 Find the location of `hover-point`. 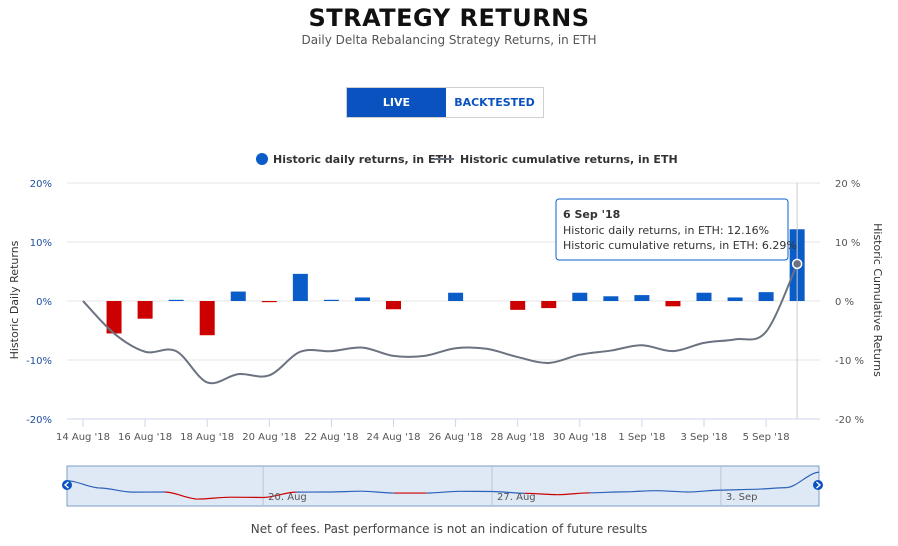

hover-point is located at coordinates (797, 264).